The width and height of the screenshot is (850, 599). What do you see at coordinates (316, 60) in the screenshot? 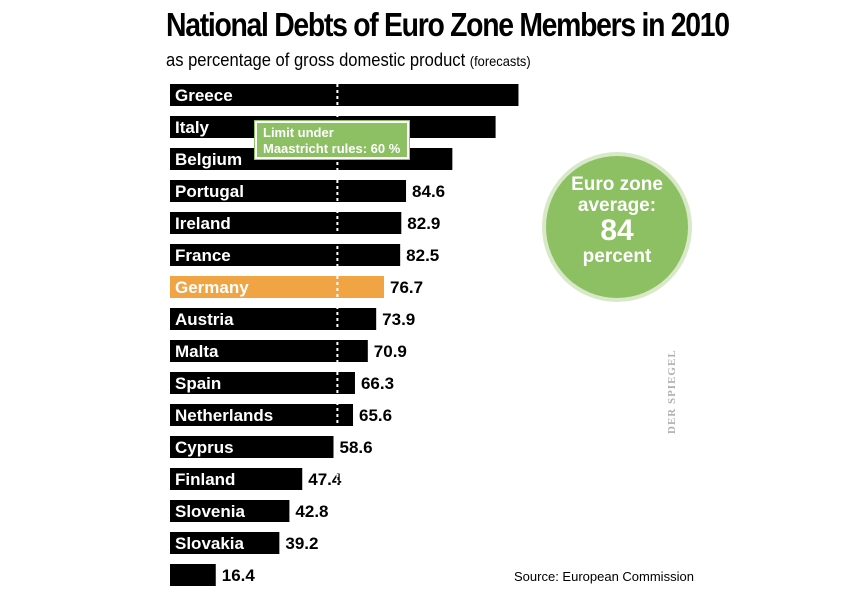
I see `subtitle-text: as percentage of gross domestic product` at bounding box center [316, 60].